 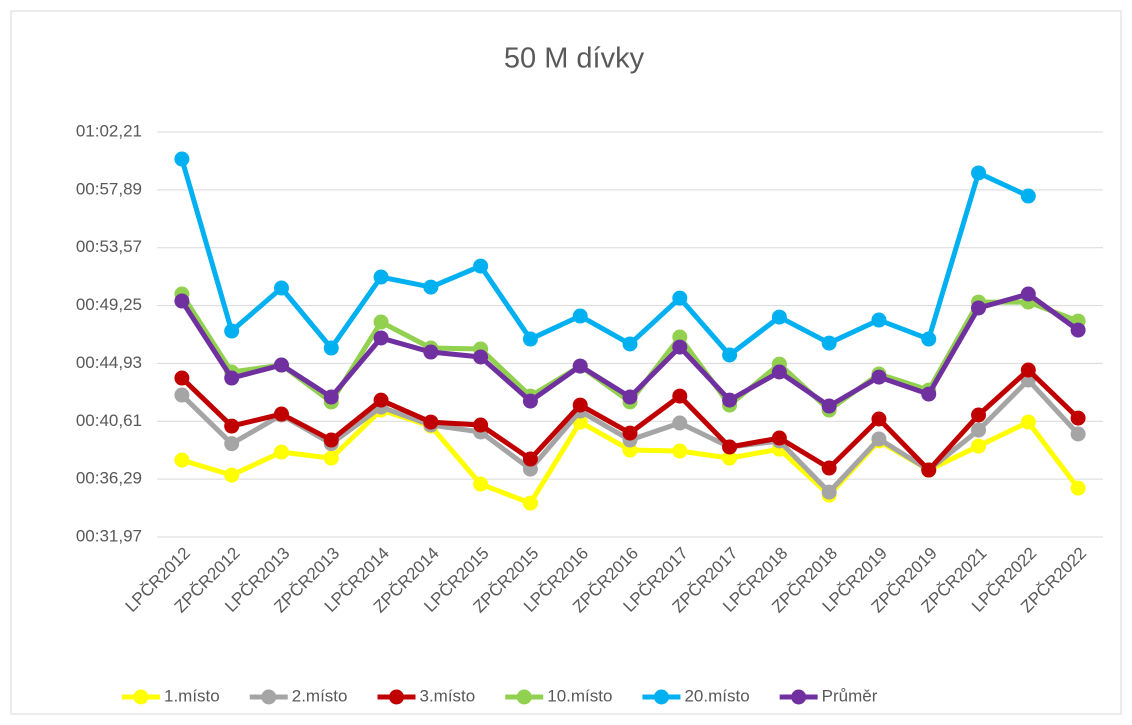 What do you see at coordinates (109, 188) in the screenshot?
I see `y-tick-label: 00:57,89` at bounding box center [109, 188].